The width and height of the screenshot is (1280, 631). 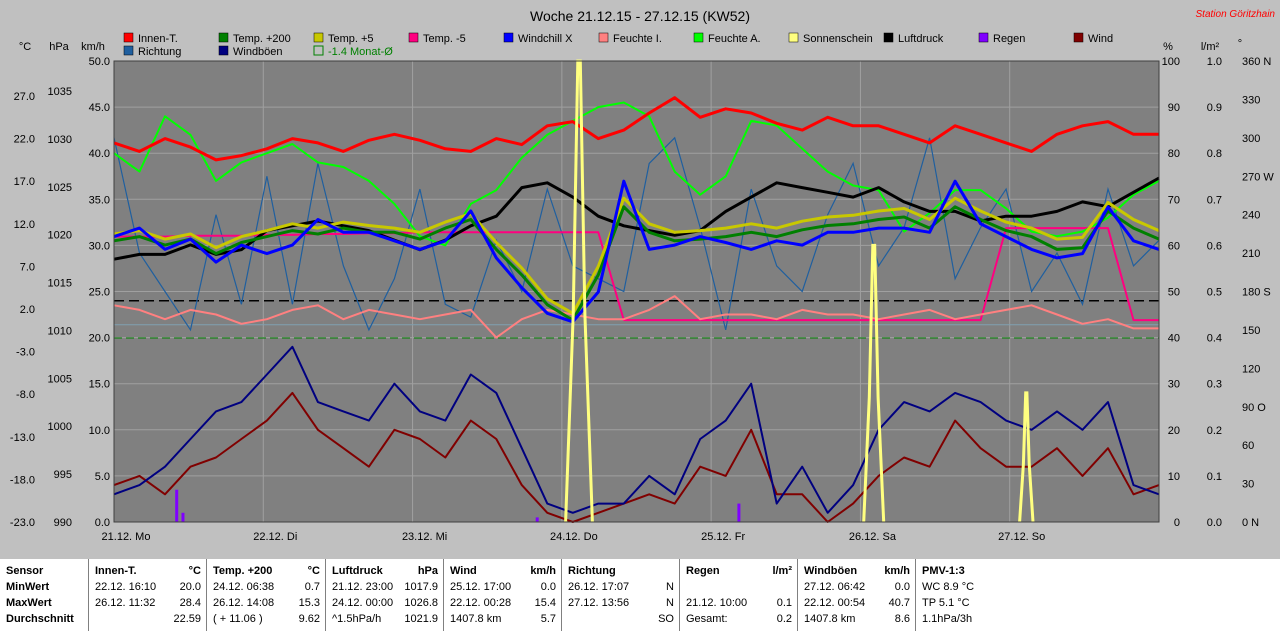 What do you see at coordinates (60, 188) in the screenshot?
I see `tick-hpa: 1025` at bounding box center [60, 188].